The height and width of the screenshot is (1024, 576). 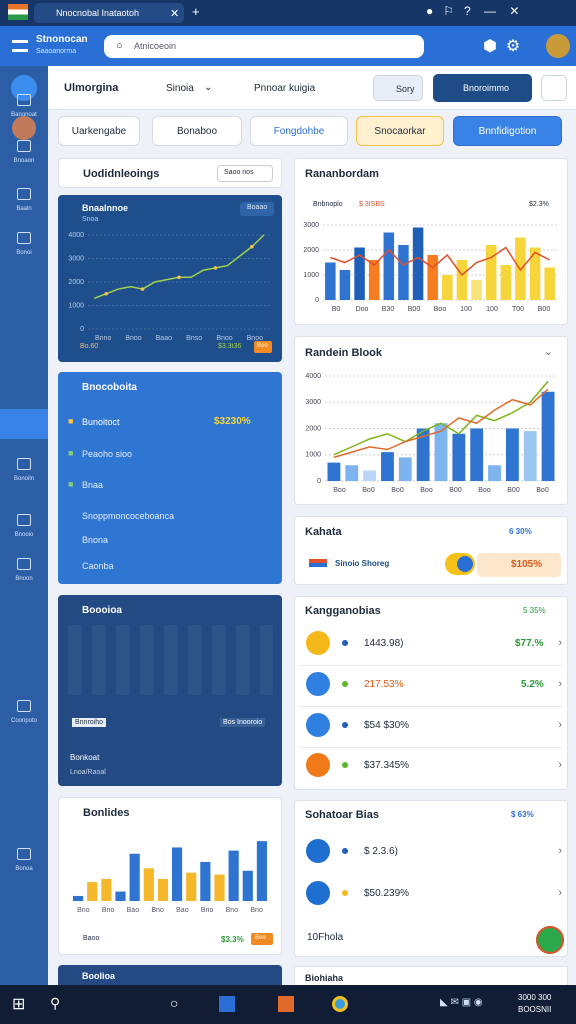 What do you see at coordinates (18, 12) in the screenshot?
I see `flag-icon` at bounding box center [18, 12].